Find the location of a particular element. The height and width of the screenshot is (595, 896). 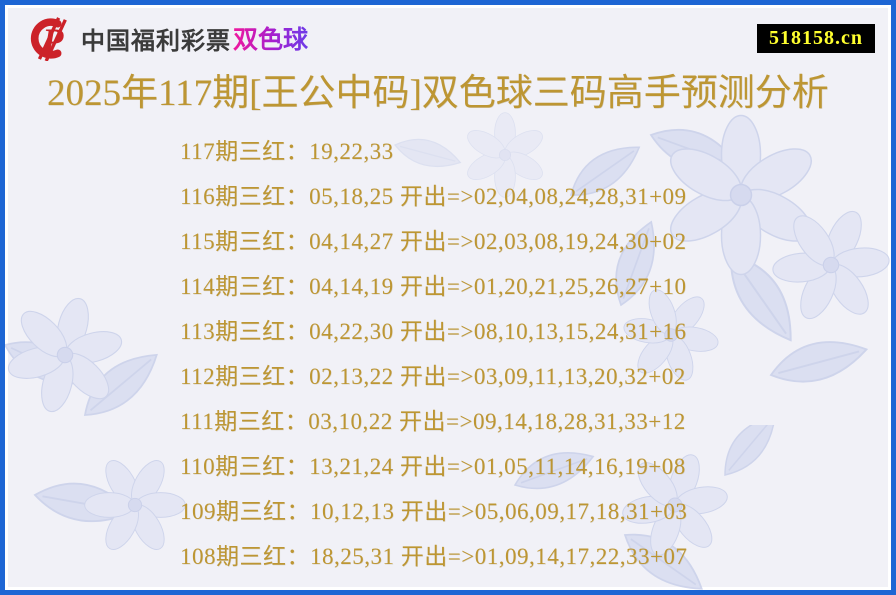

prediction-line: 117期三红：19,22,33 is located at coordinates (287, 151).